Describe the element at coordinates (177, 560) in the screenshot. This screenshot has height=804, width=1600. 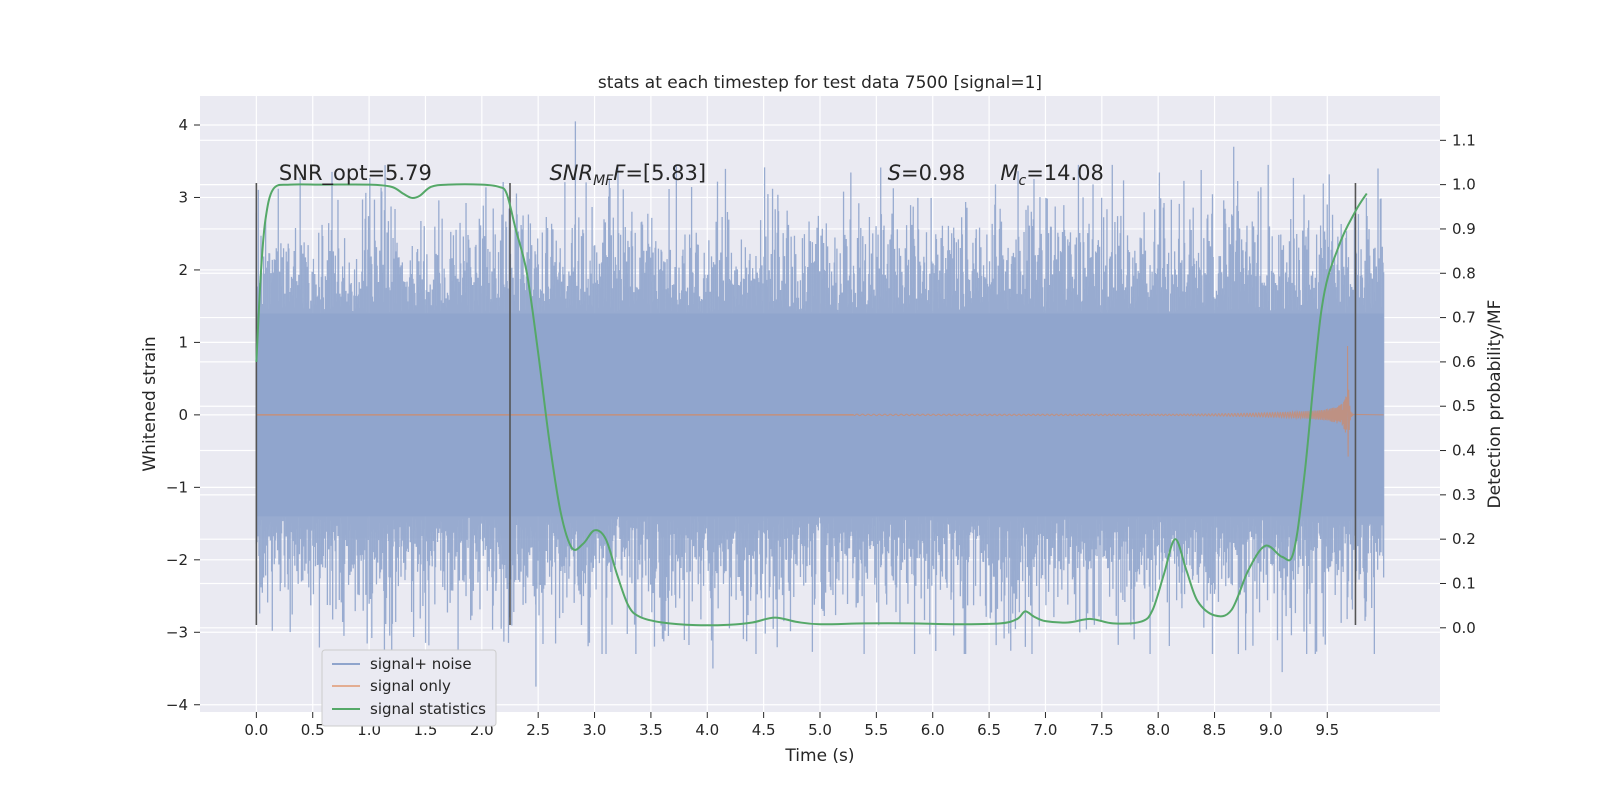
I see `y-tick-label: −2` at that location.